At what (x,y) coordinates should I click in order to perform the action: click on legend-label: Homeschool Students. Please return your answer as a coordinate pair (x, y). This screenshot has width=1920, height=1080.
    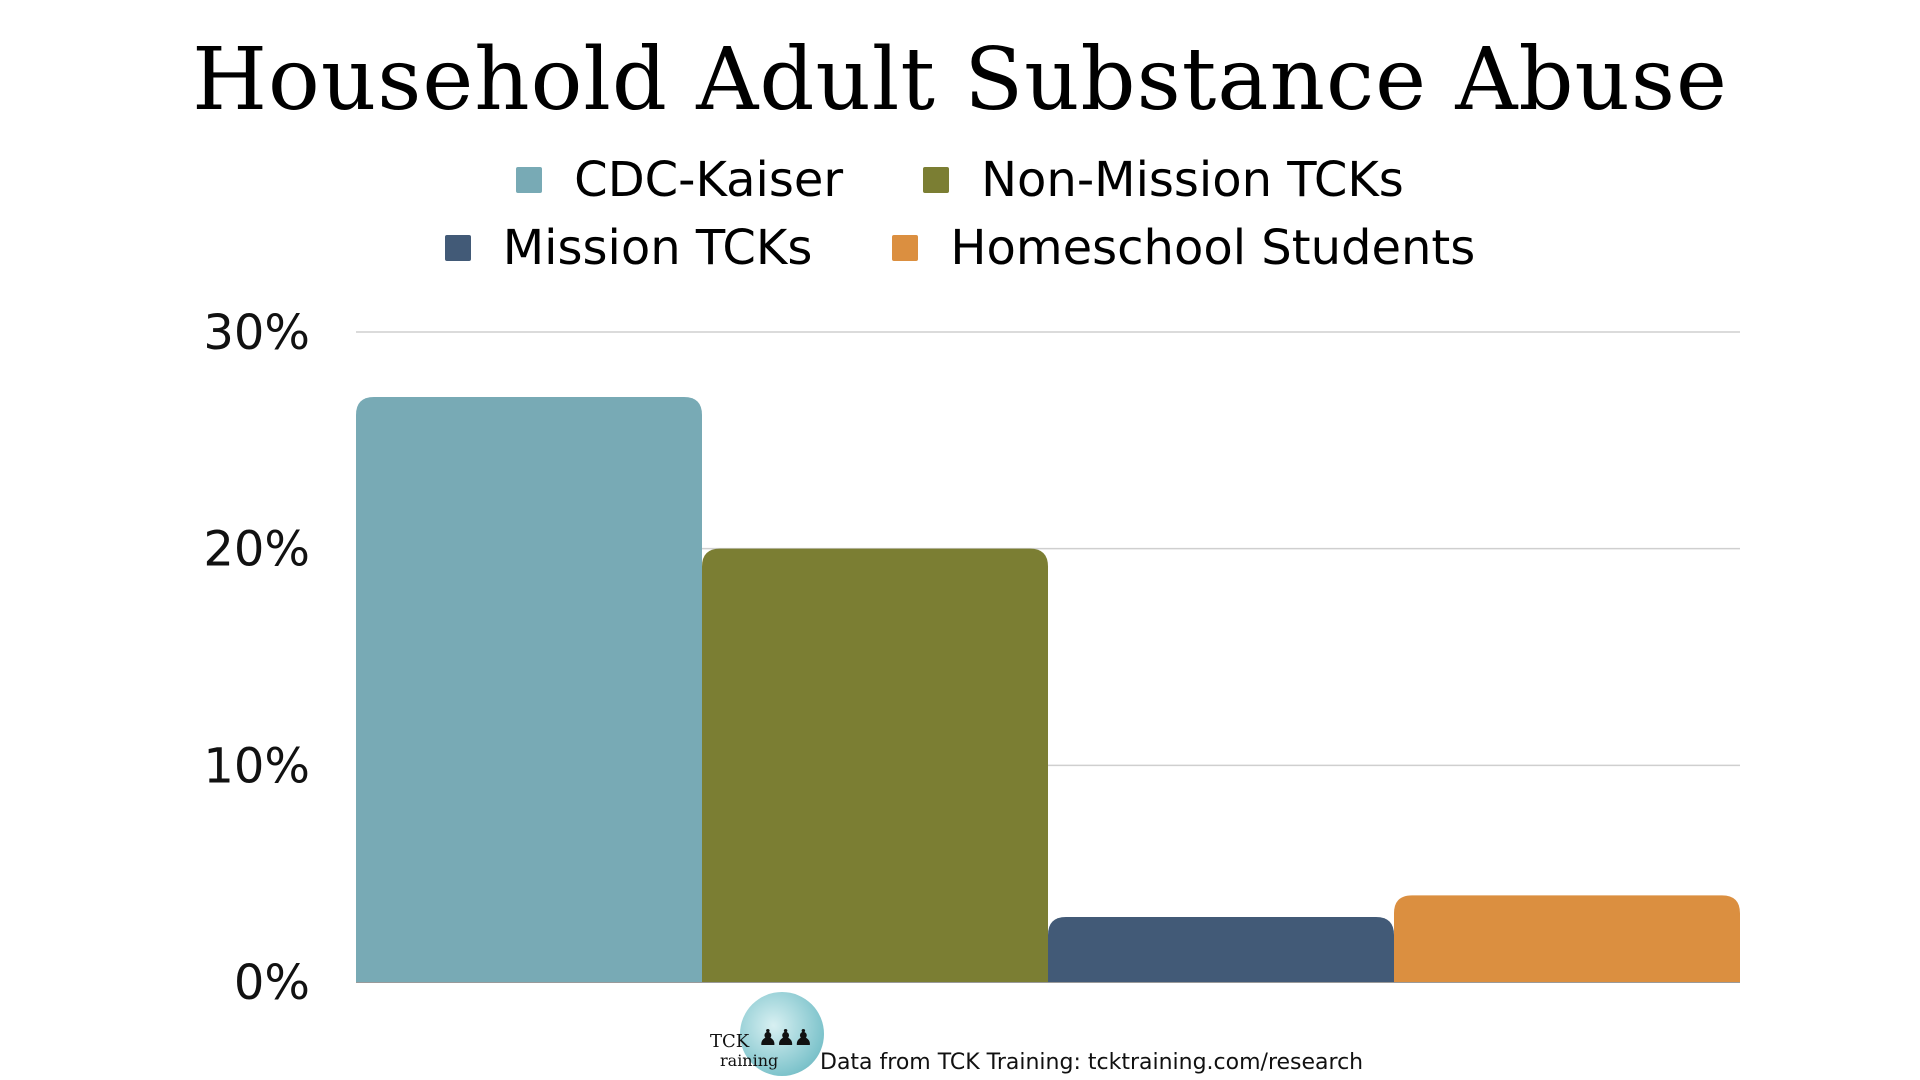
    Looking at the image, I should click on (1213, 248).